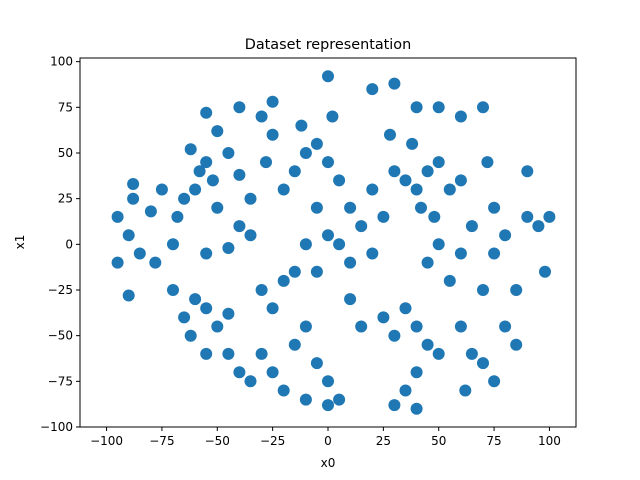 The width and height of the screenshot is (640, 480). I want to click on y-tick-label: −75, so click(60, 381).